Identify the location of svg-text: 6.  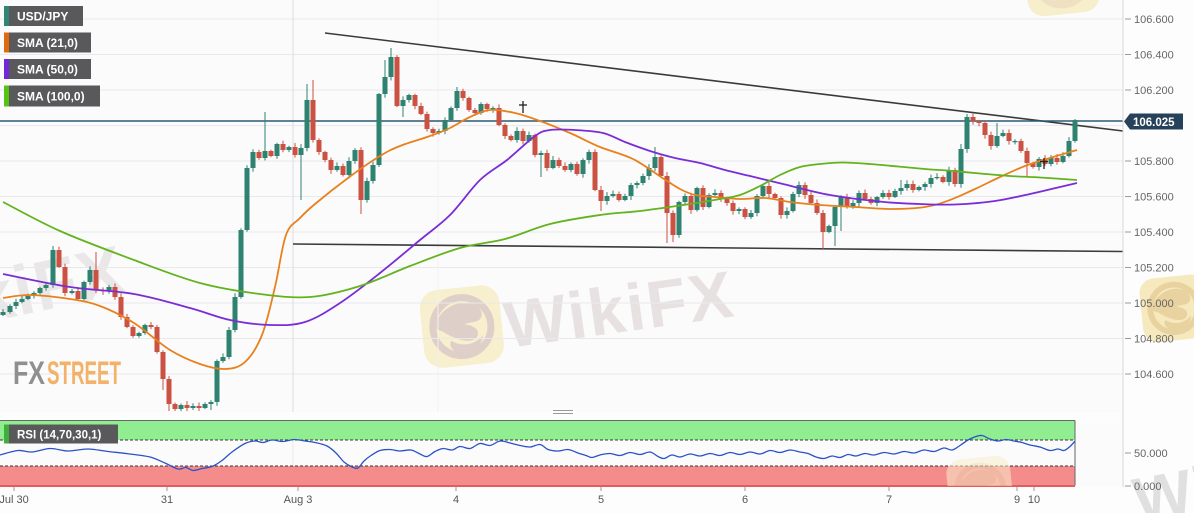
(745, 500).